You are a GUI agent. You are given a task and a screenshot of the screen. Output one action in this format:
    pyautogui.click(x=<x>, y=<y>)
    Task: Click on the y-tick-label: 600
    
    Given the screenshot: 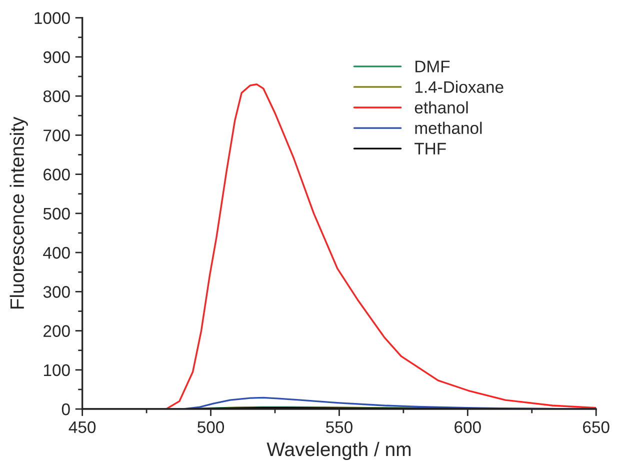 What is the action you would take?
    pyautogui.click(x=57, y=174)
    